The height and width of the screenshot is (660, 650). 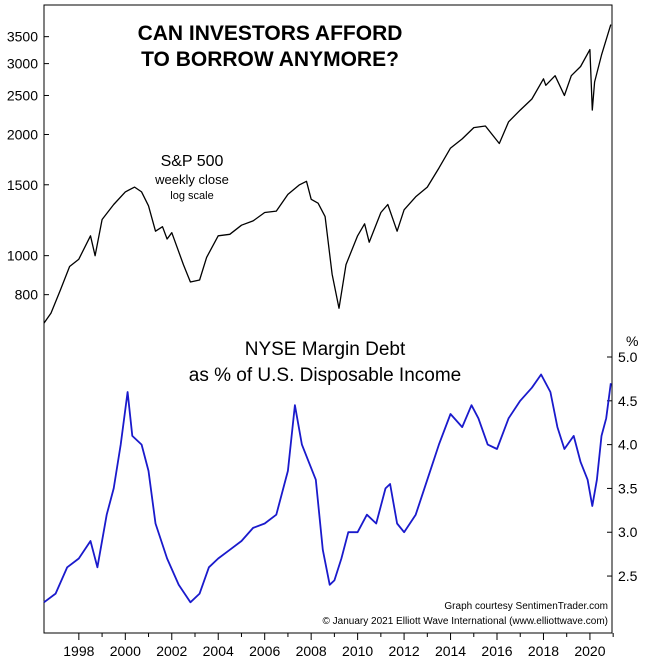 What do you see at coordinates (22, 95) in the screenshot?
I see `sp500-y-tick-label: 2500` at bounding box center [22, 95].